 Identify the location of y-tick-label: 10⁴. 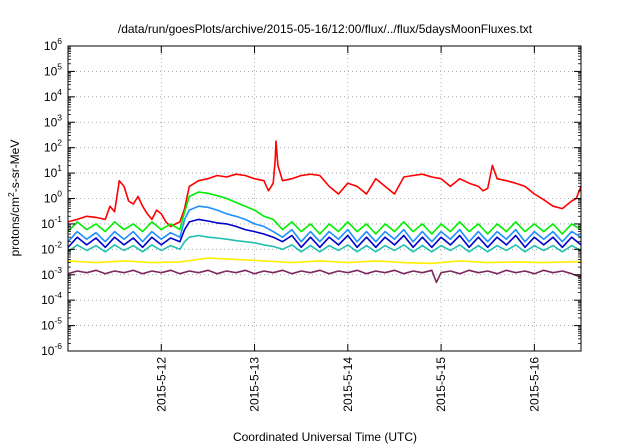
(53, 95).